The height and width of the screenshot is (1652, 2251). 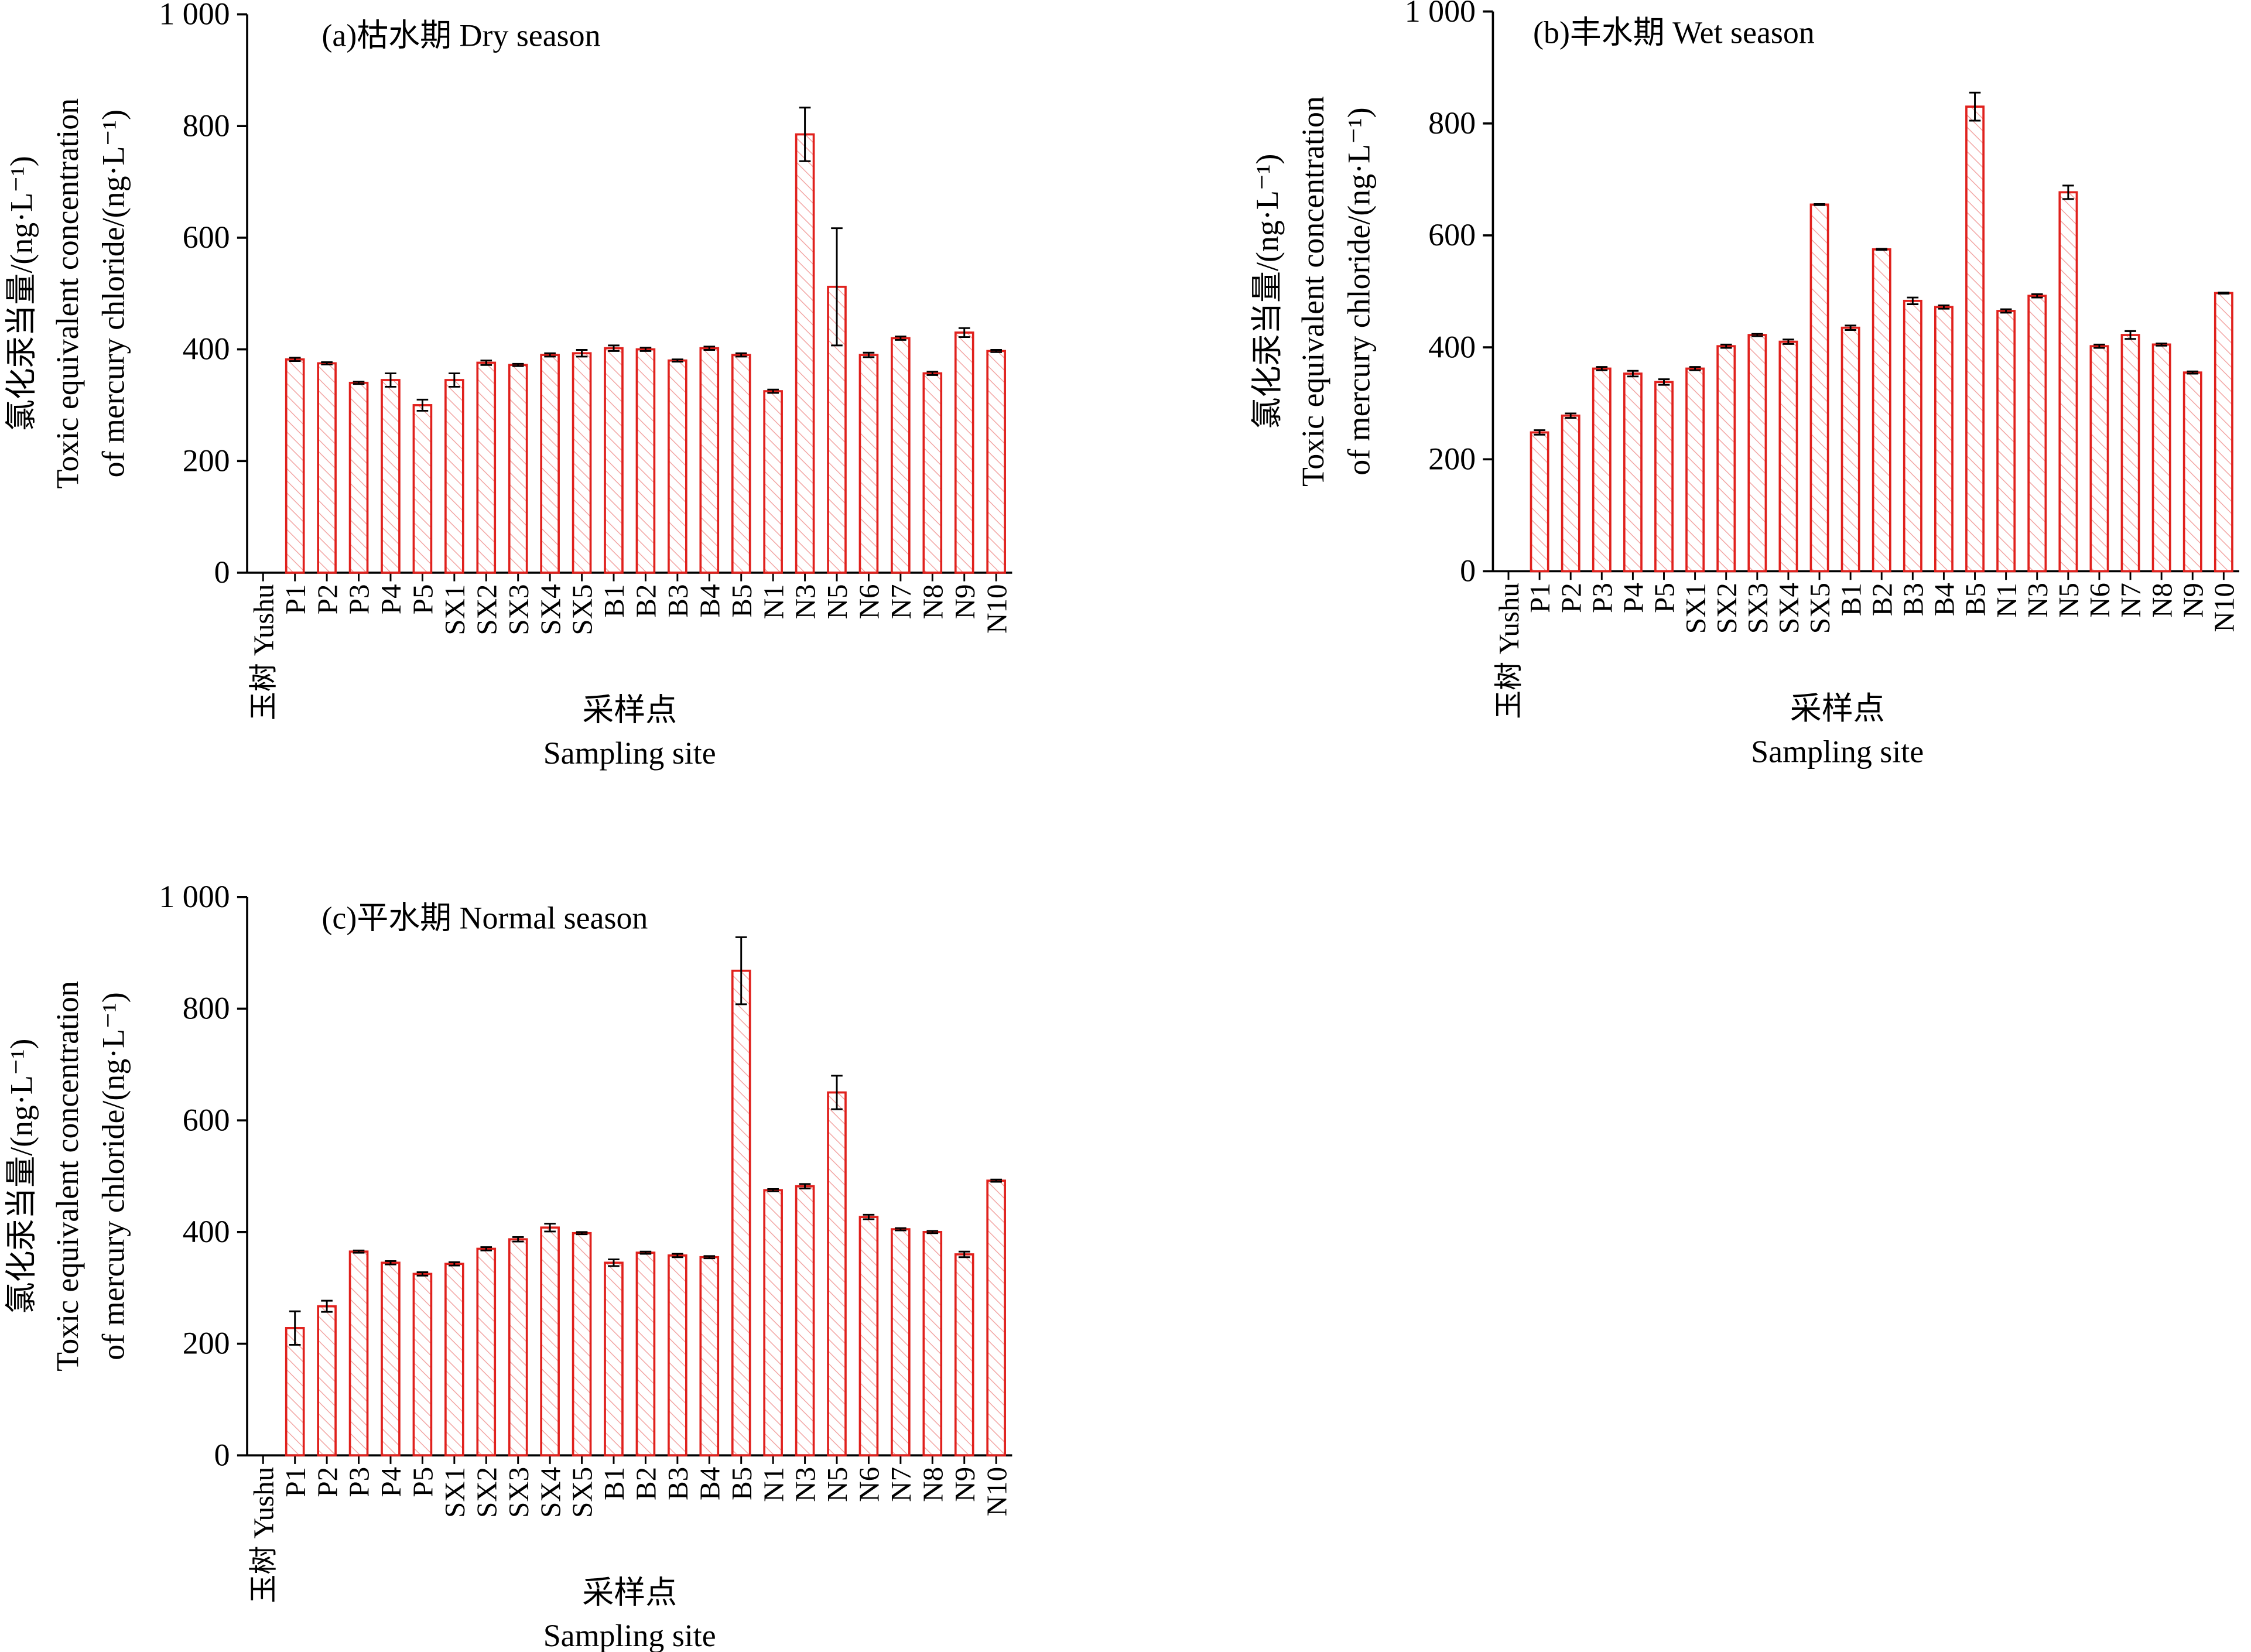 I want to click on y-tick-label: 400, so click(x=206, y=1231).